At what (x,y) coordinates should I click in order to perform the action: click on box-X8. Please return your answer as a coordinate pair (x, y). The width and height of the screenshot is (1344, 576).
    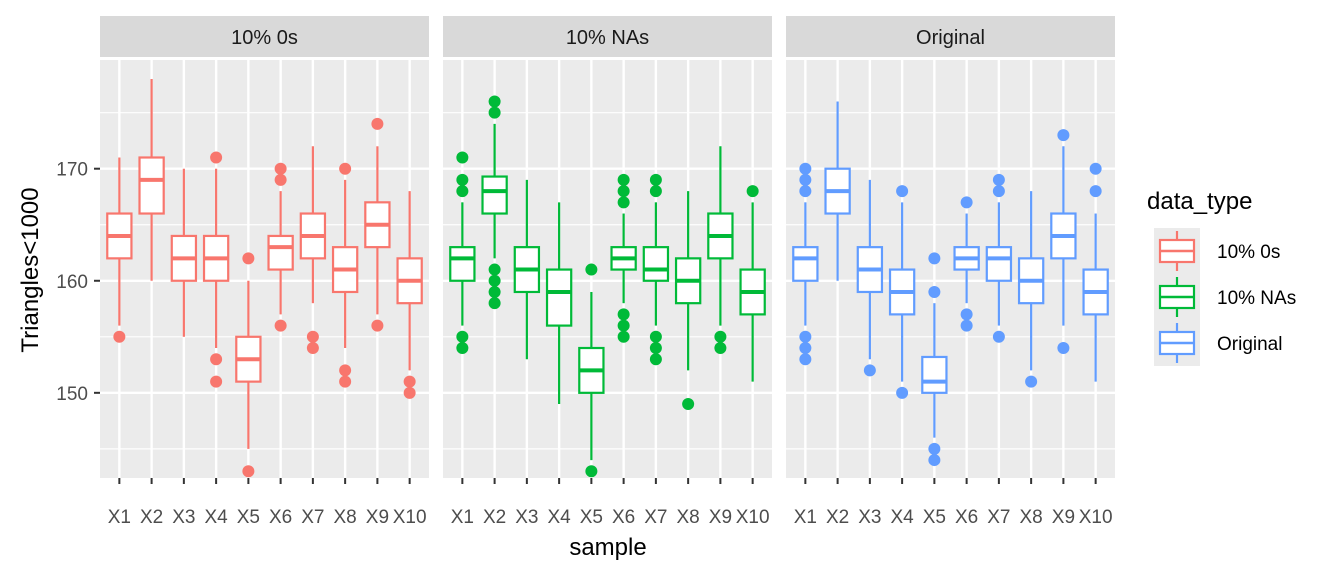
    Looking at the image, I should click on (345, 275).